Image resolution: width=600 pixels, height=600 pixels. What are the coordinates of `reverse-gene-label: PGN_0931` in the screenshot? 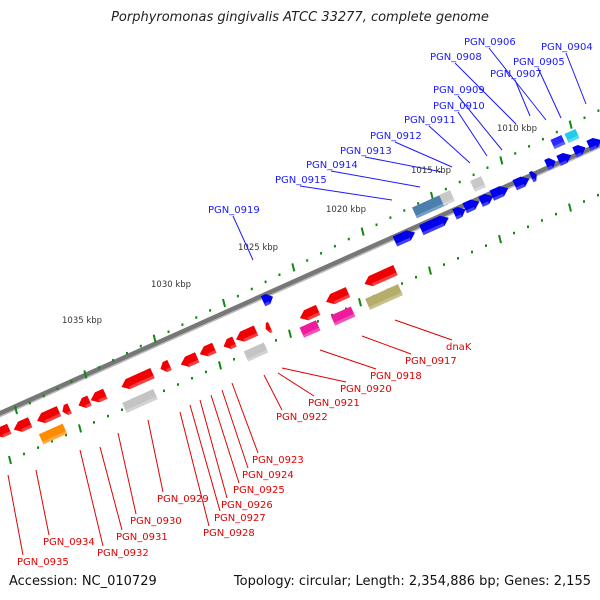 It's located at (142, 537).